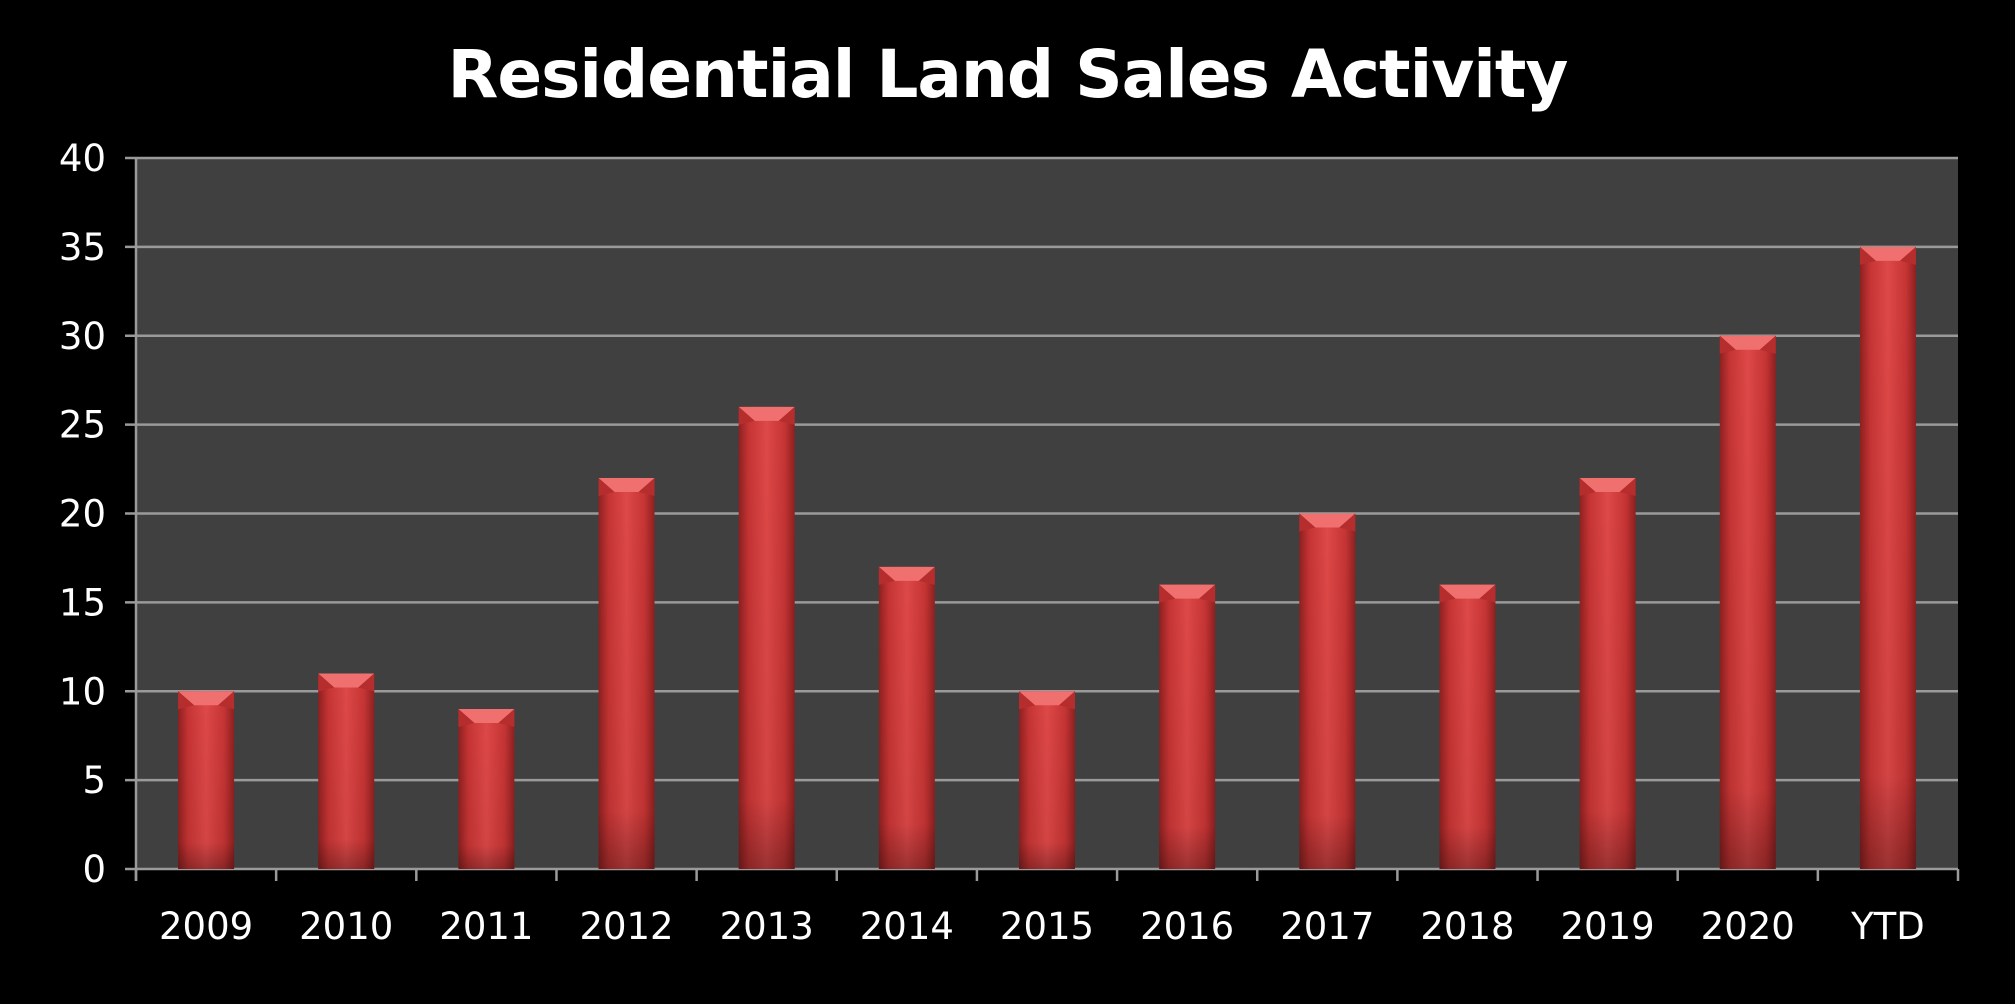 The image size is (2015, 1004). Describe the element at coordinates (82, 336) in the screenshot. I see `y-tick-label: 30` at that location.